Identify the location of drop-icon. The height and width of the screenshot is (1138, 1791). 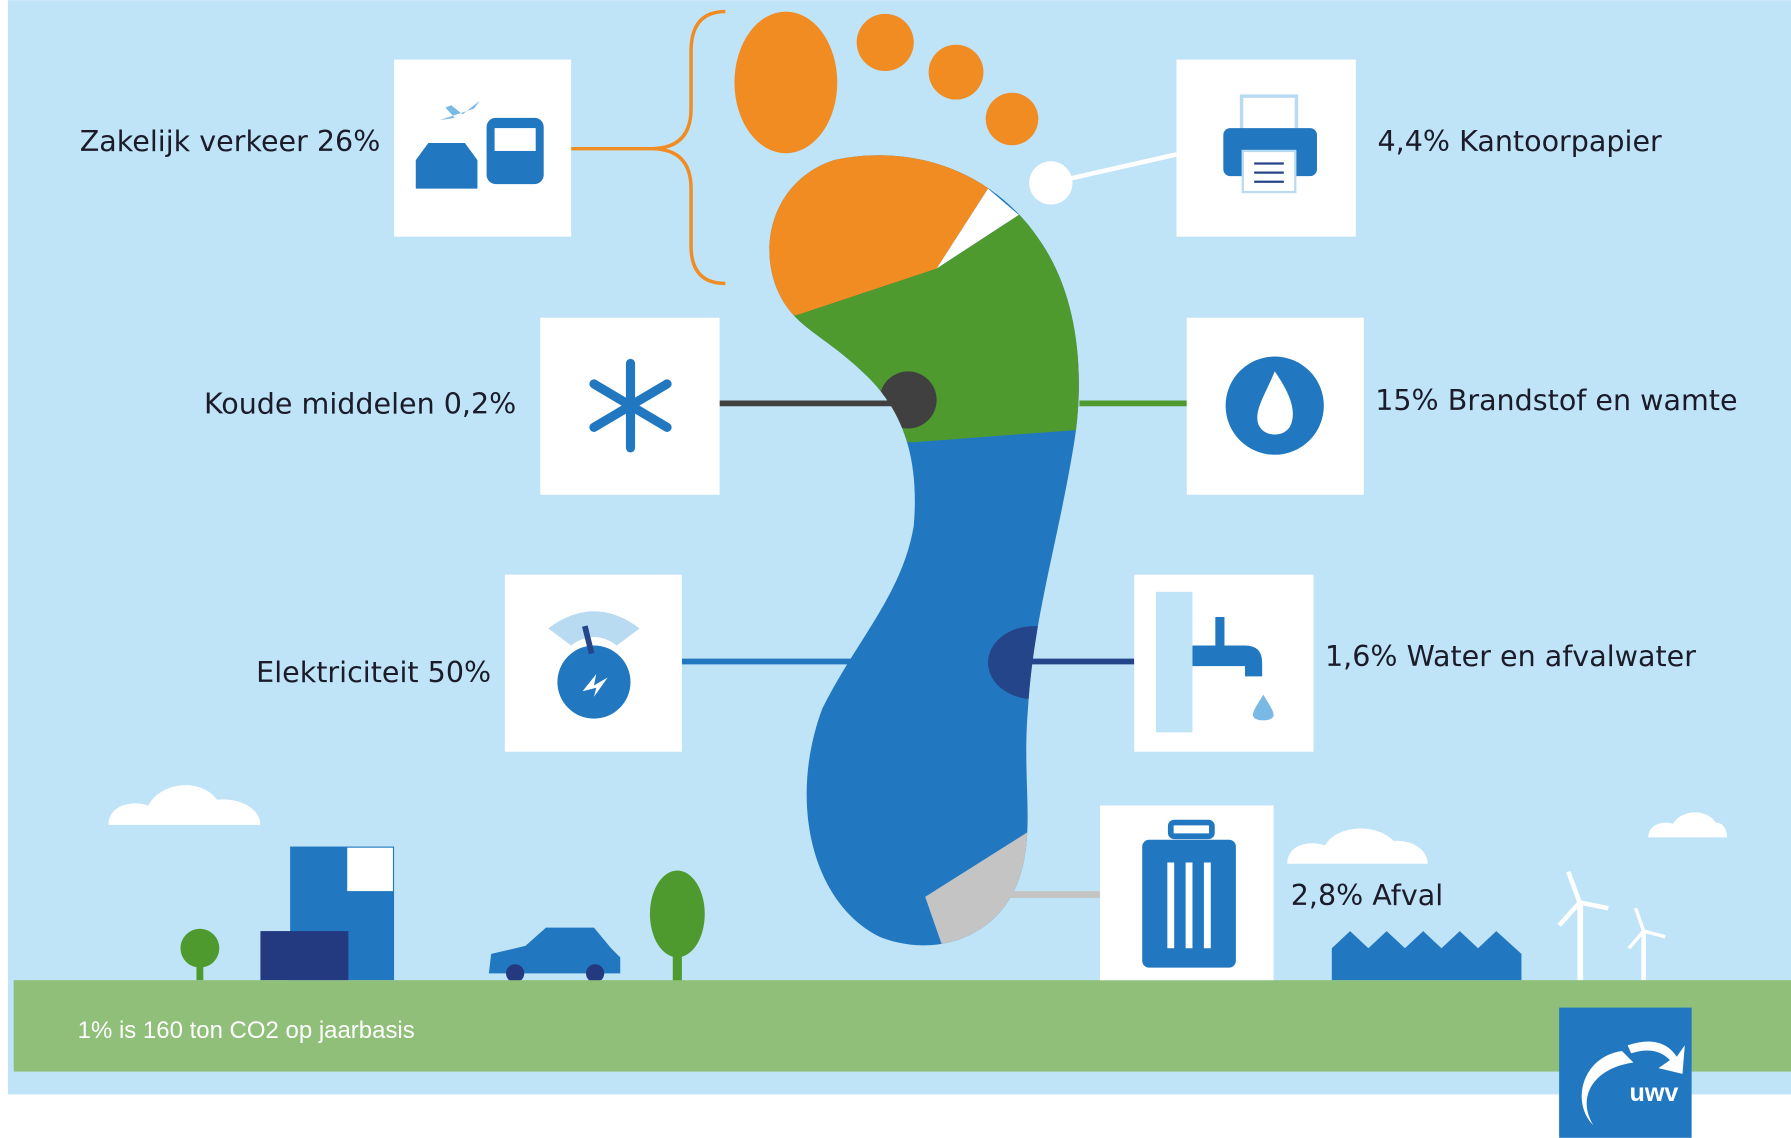
(1263, 707).